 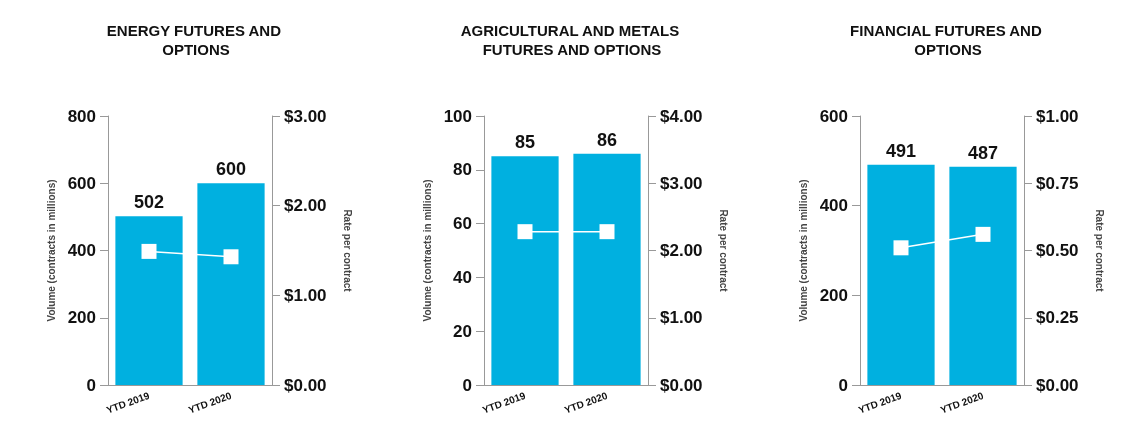 I want to click on y-tick-label: 100, so click(x=457, y=116).